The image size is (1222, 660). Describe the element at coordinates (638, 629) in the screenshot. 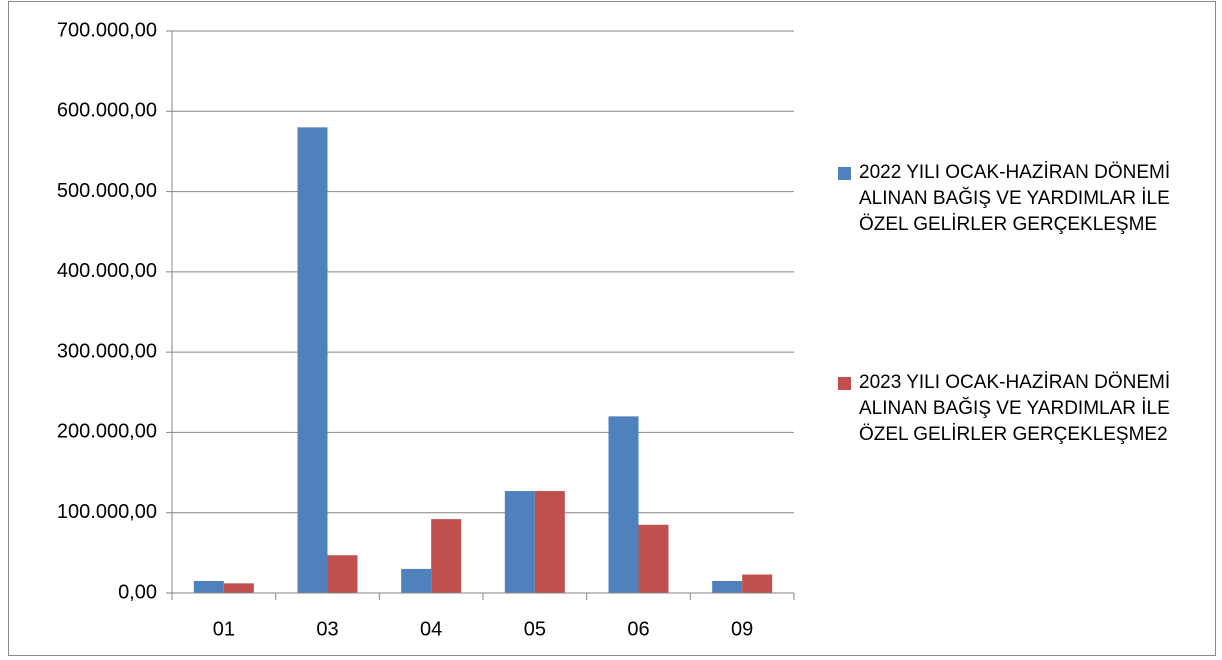

I see `x-tick-label: 06` at that location.